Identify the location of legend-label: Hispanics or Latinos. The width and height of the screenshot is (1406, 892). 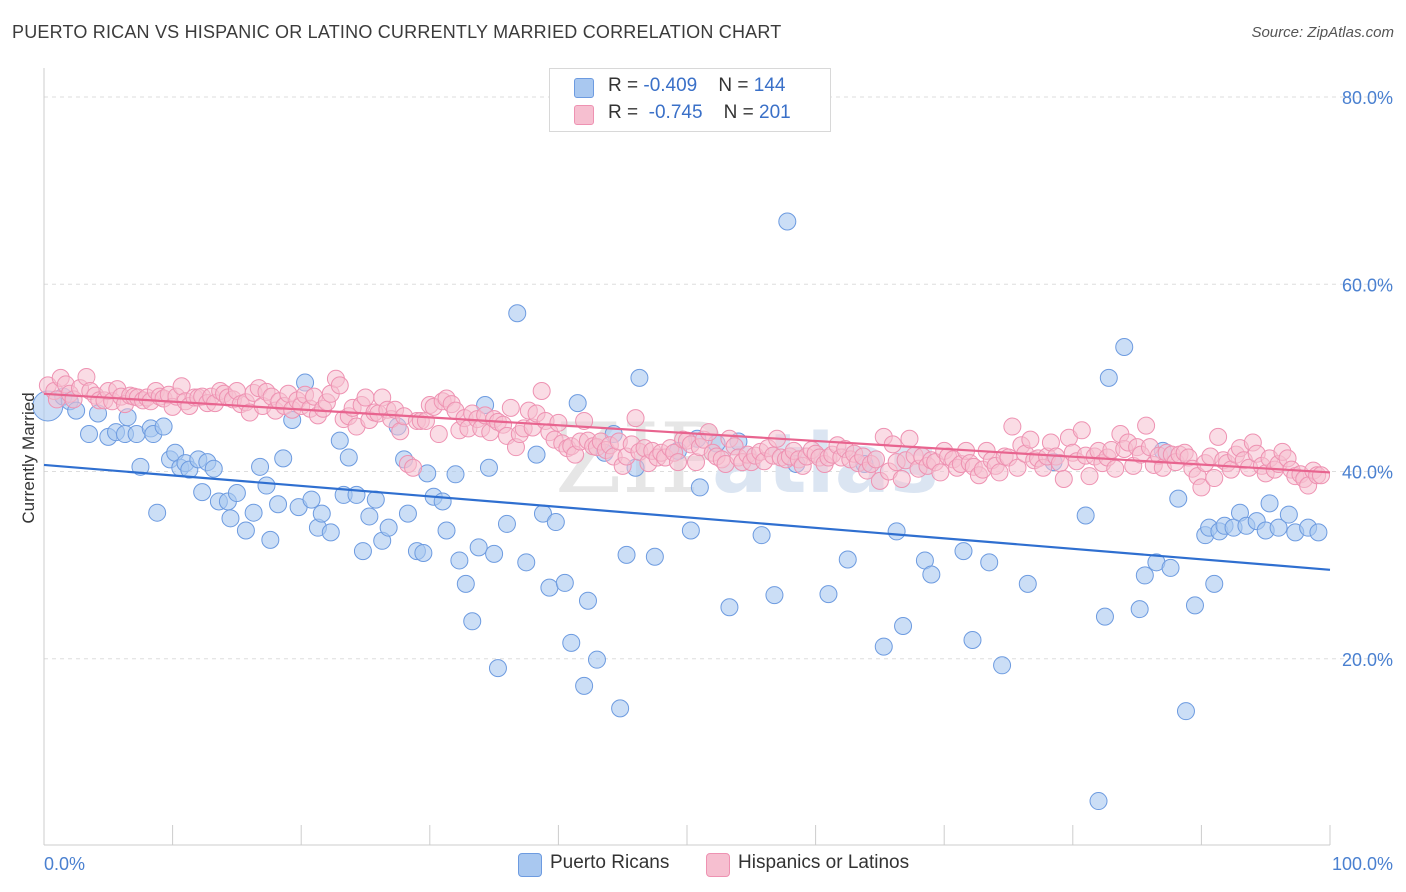
(824, 862).